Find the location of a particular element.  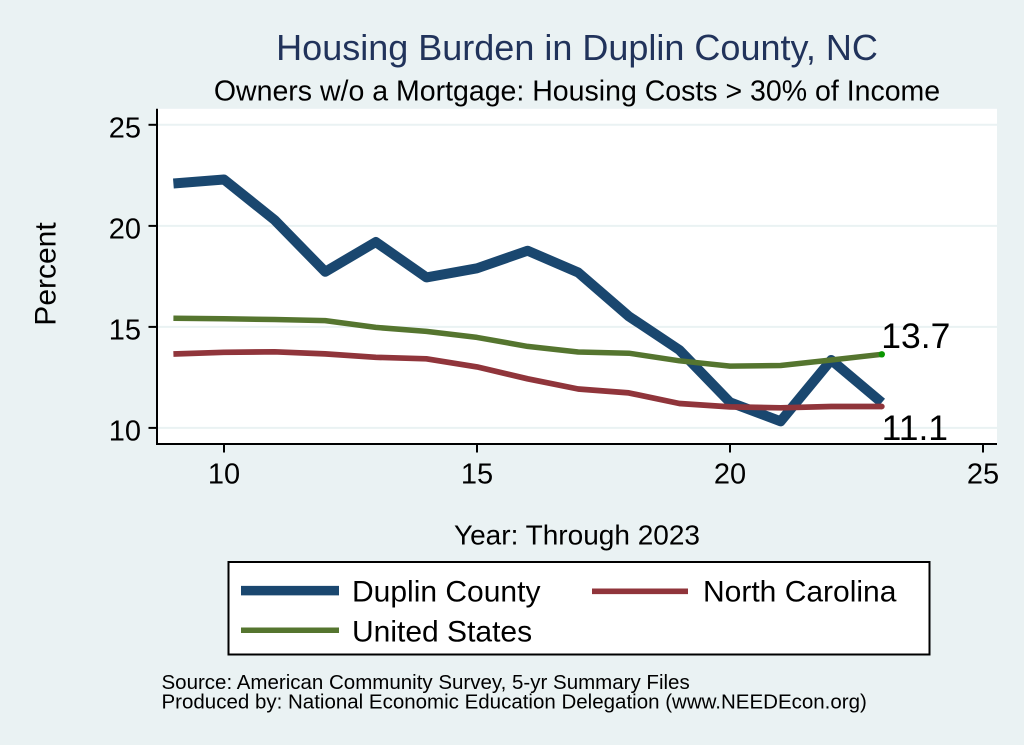

svg-text: 11.1 is located at coordinates (915, 428).